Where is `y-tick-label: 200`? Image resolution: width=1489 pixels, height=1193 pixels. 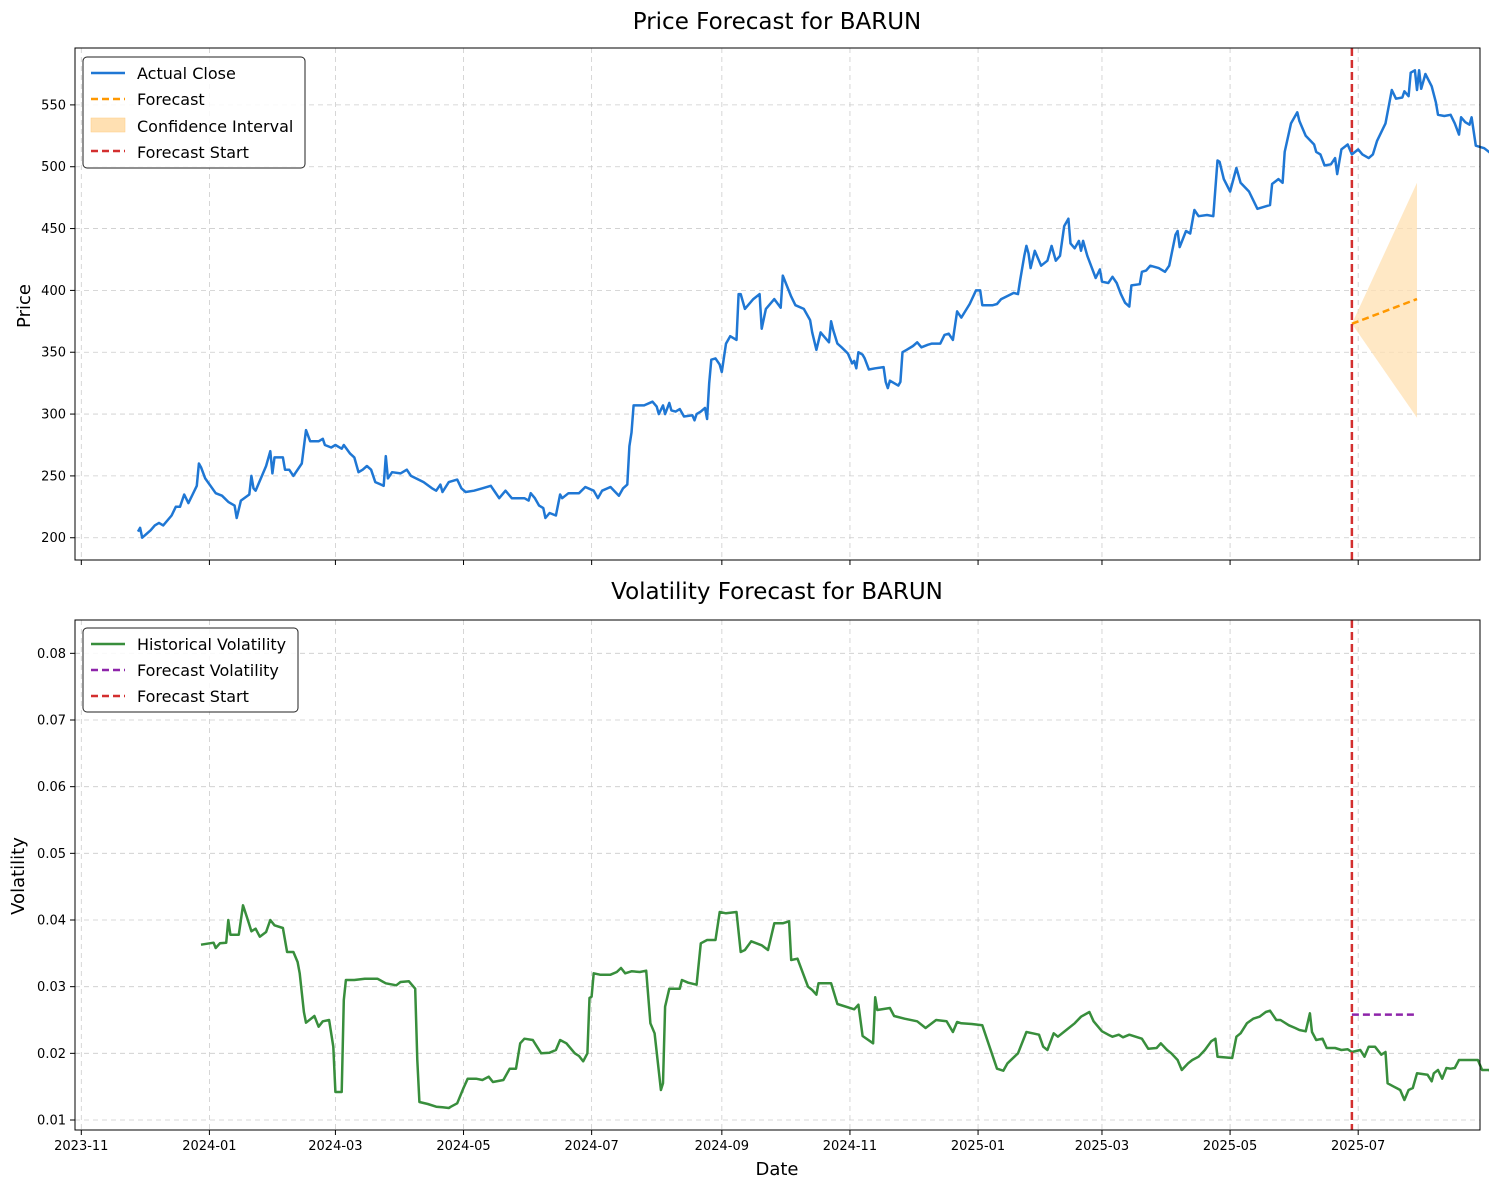
y-tick-label: 200 is located at coordinates (53, 538).